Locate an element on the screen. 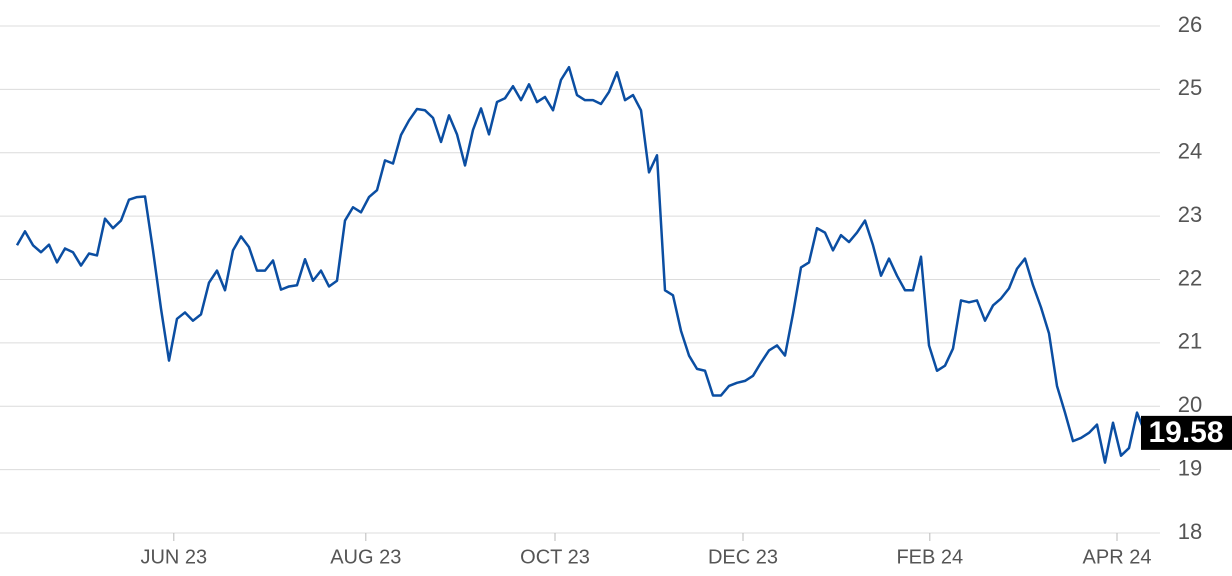  y-tick-label: 23 is located at coordinates (1190, 214).